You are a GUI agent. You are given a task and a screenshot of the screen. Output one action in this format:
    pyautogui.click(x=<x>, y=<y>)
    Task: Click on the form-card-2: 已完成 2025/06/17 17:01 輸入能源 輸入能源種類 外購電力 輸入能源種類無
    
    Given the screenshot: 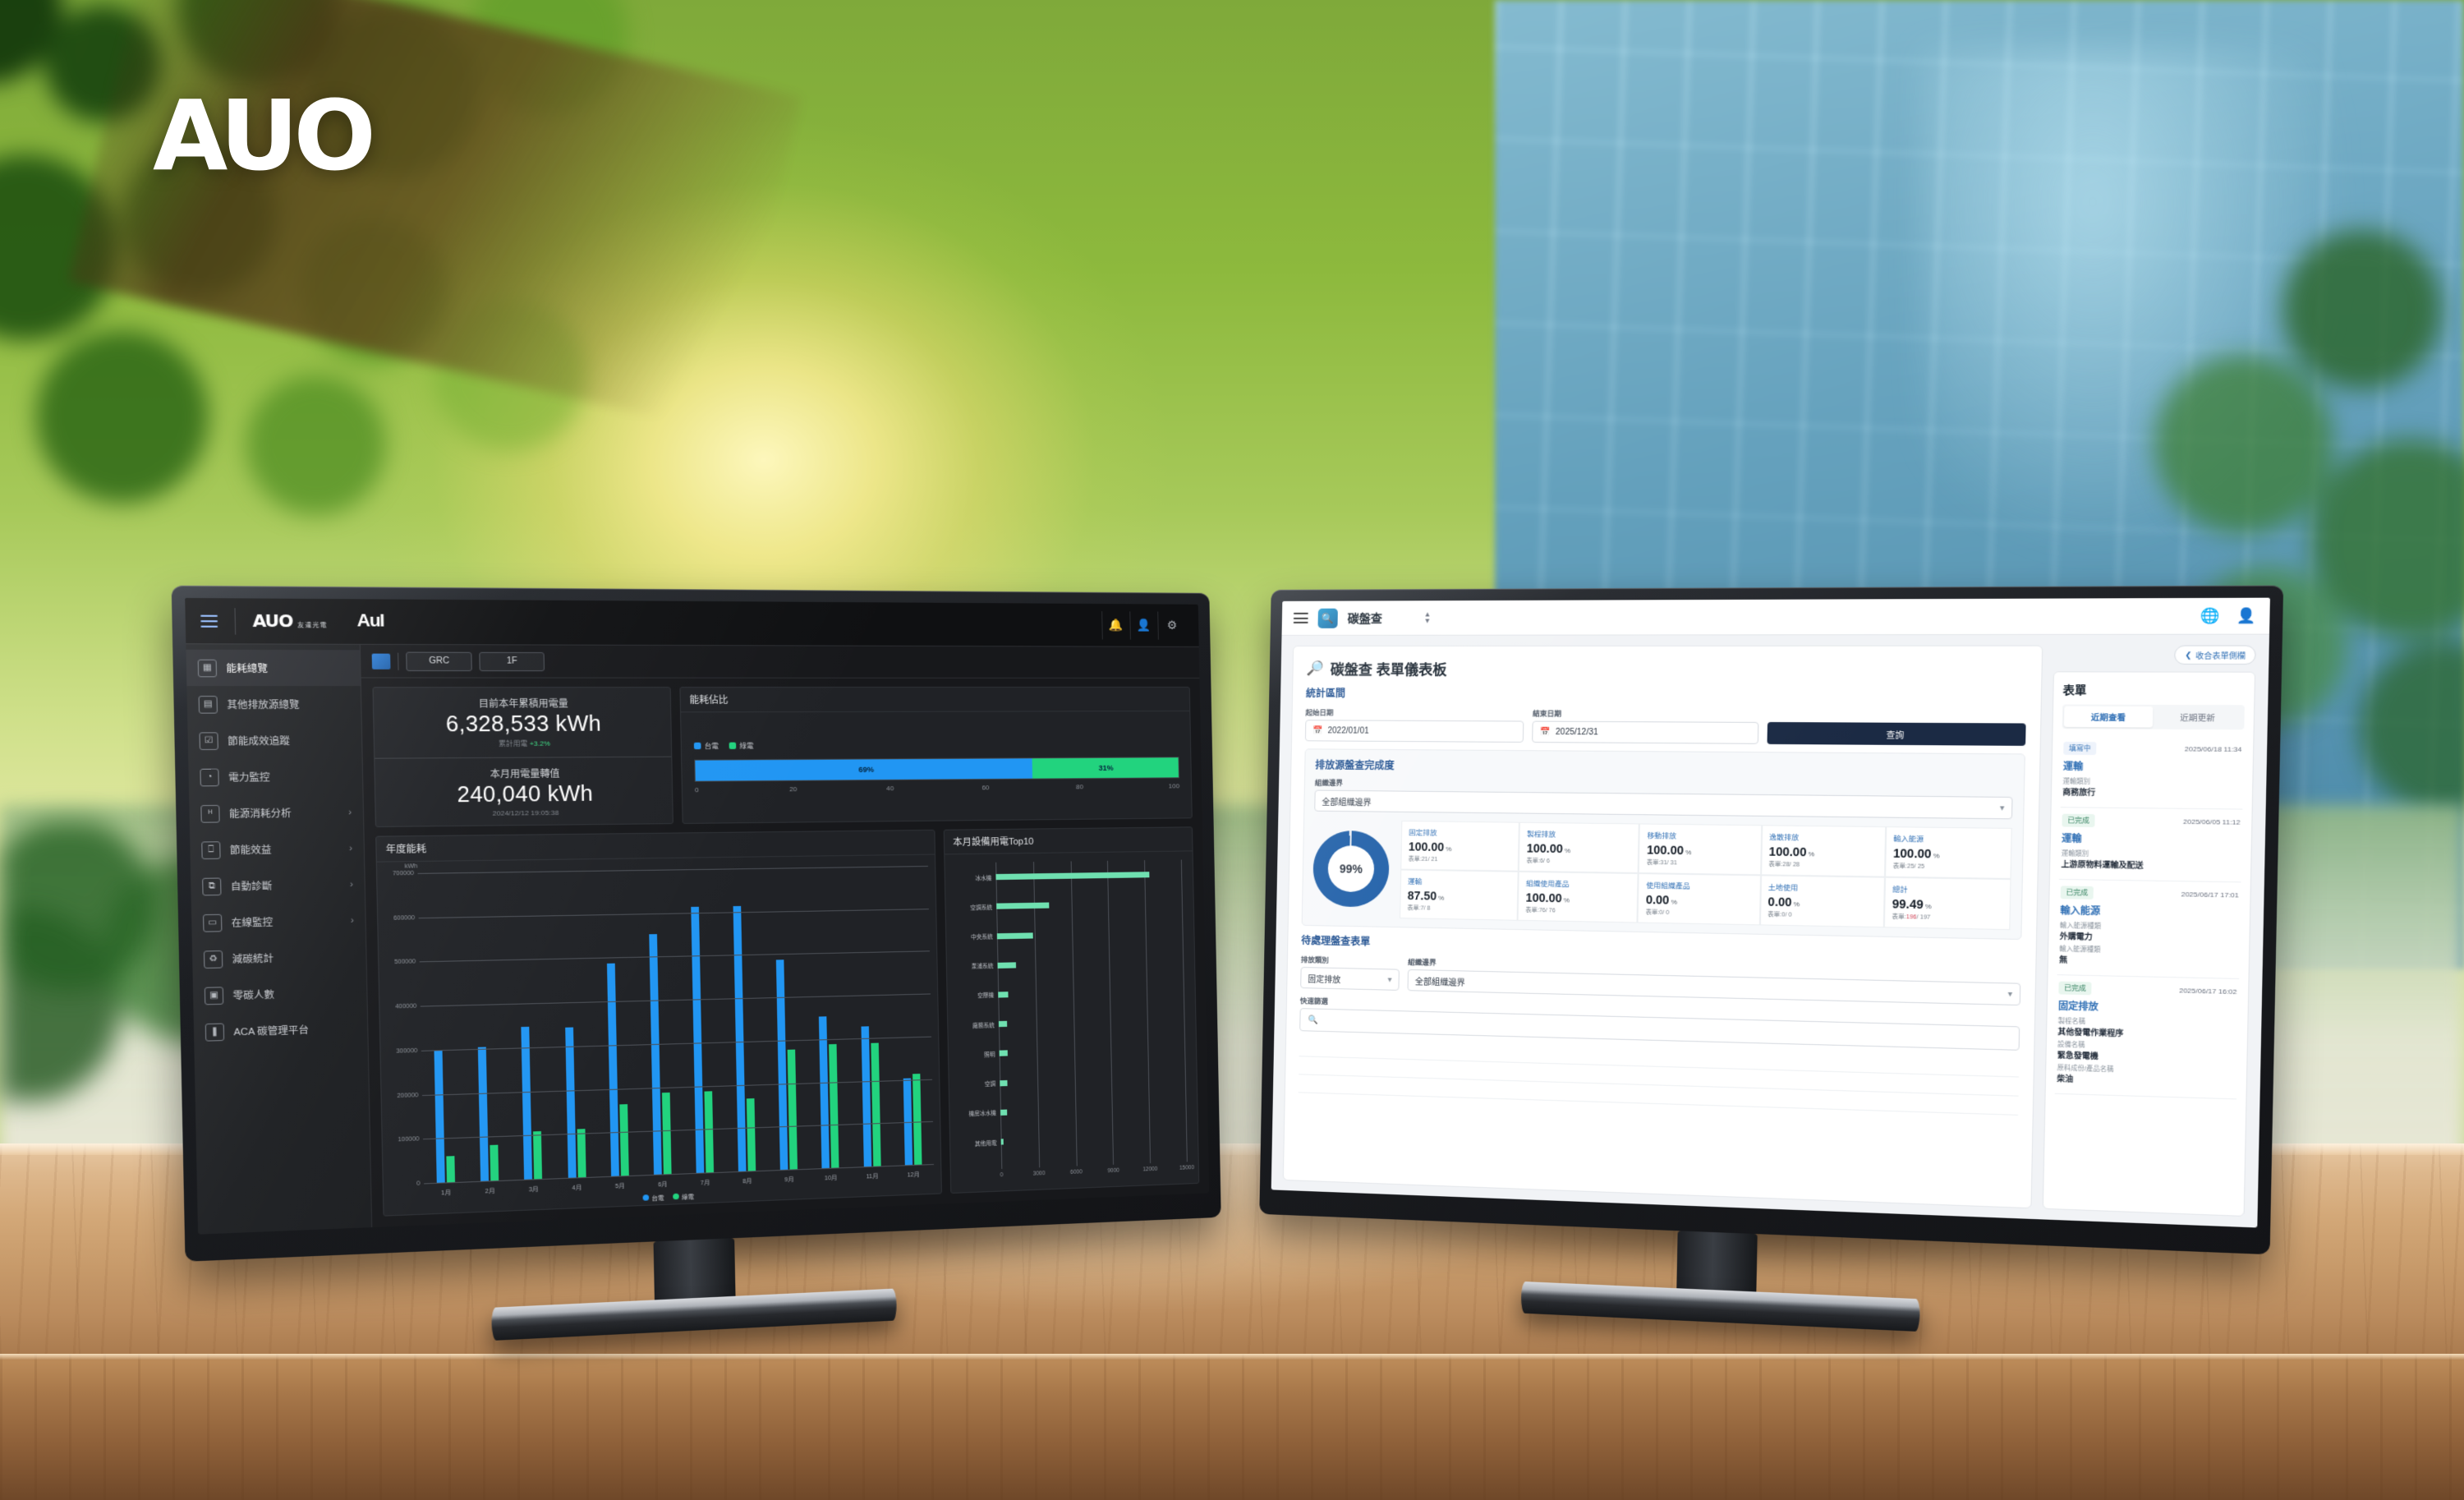 What is the action you would take?
    pyautogui.click(x=2149, y=929)
    